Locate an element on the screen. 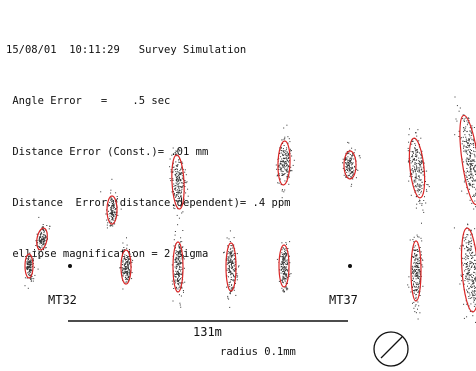 The image size is (476, 371). angle-error-line: Angle Error = .5 sec is located at coordinates (88, 101).